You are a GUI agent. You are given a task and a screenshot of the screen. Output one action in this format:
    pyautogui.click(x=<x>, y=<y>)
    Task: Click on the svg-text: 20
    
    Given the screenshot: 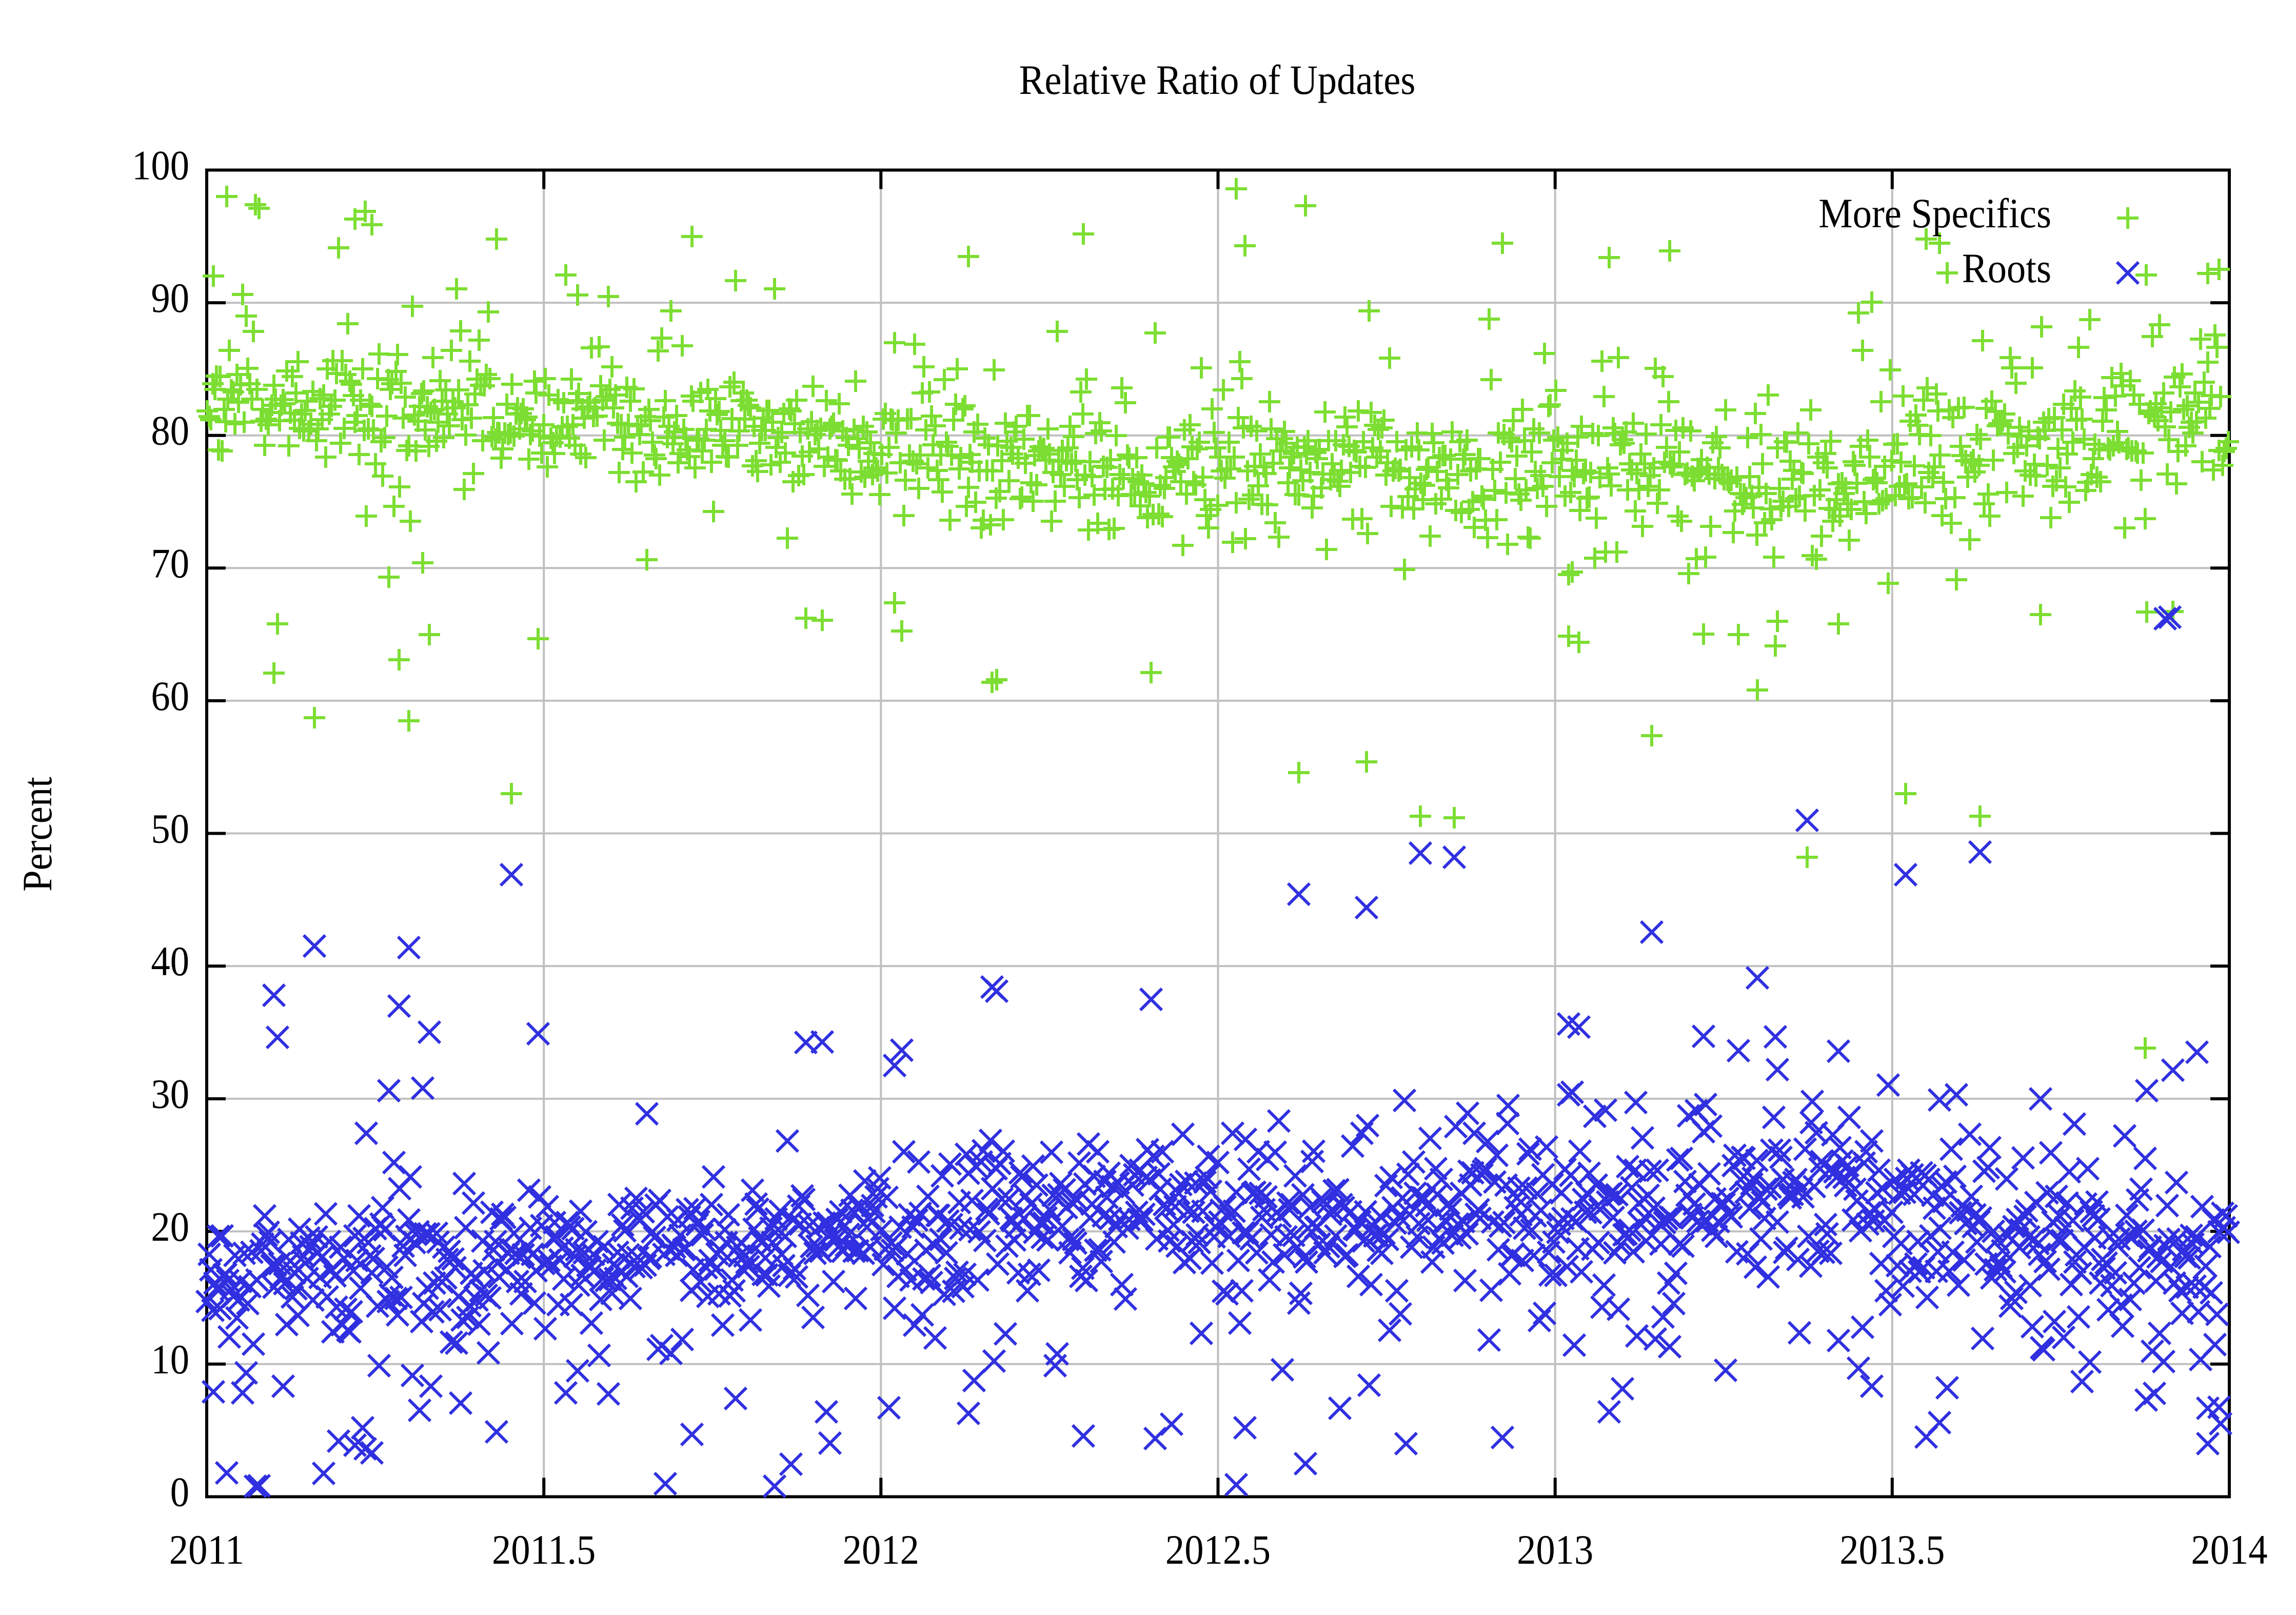 What is the action you would take?
    pyautogui.click(x=170, y=1226)
    